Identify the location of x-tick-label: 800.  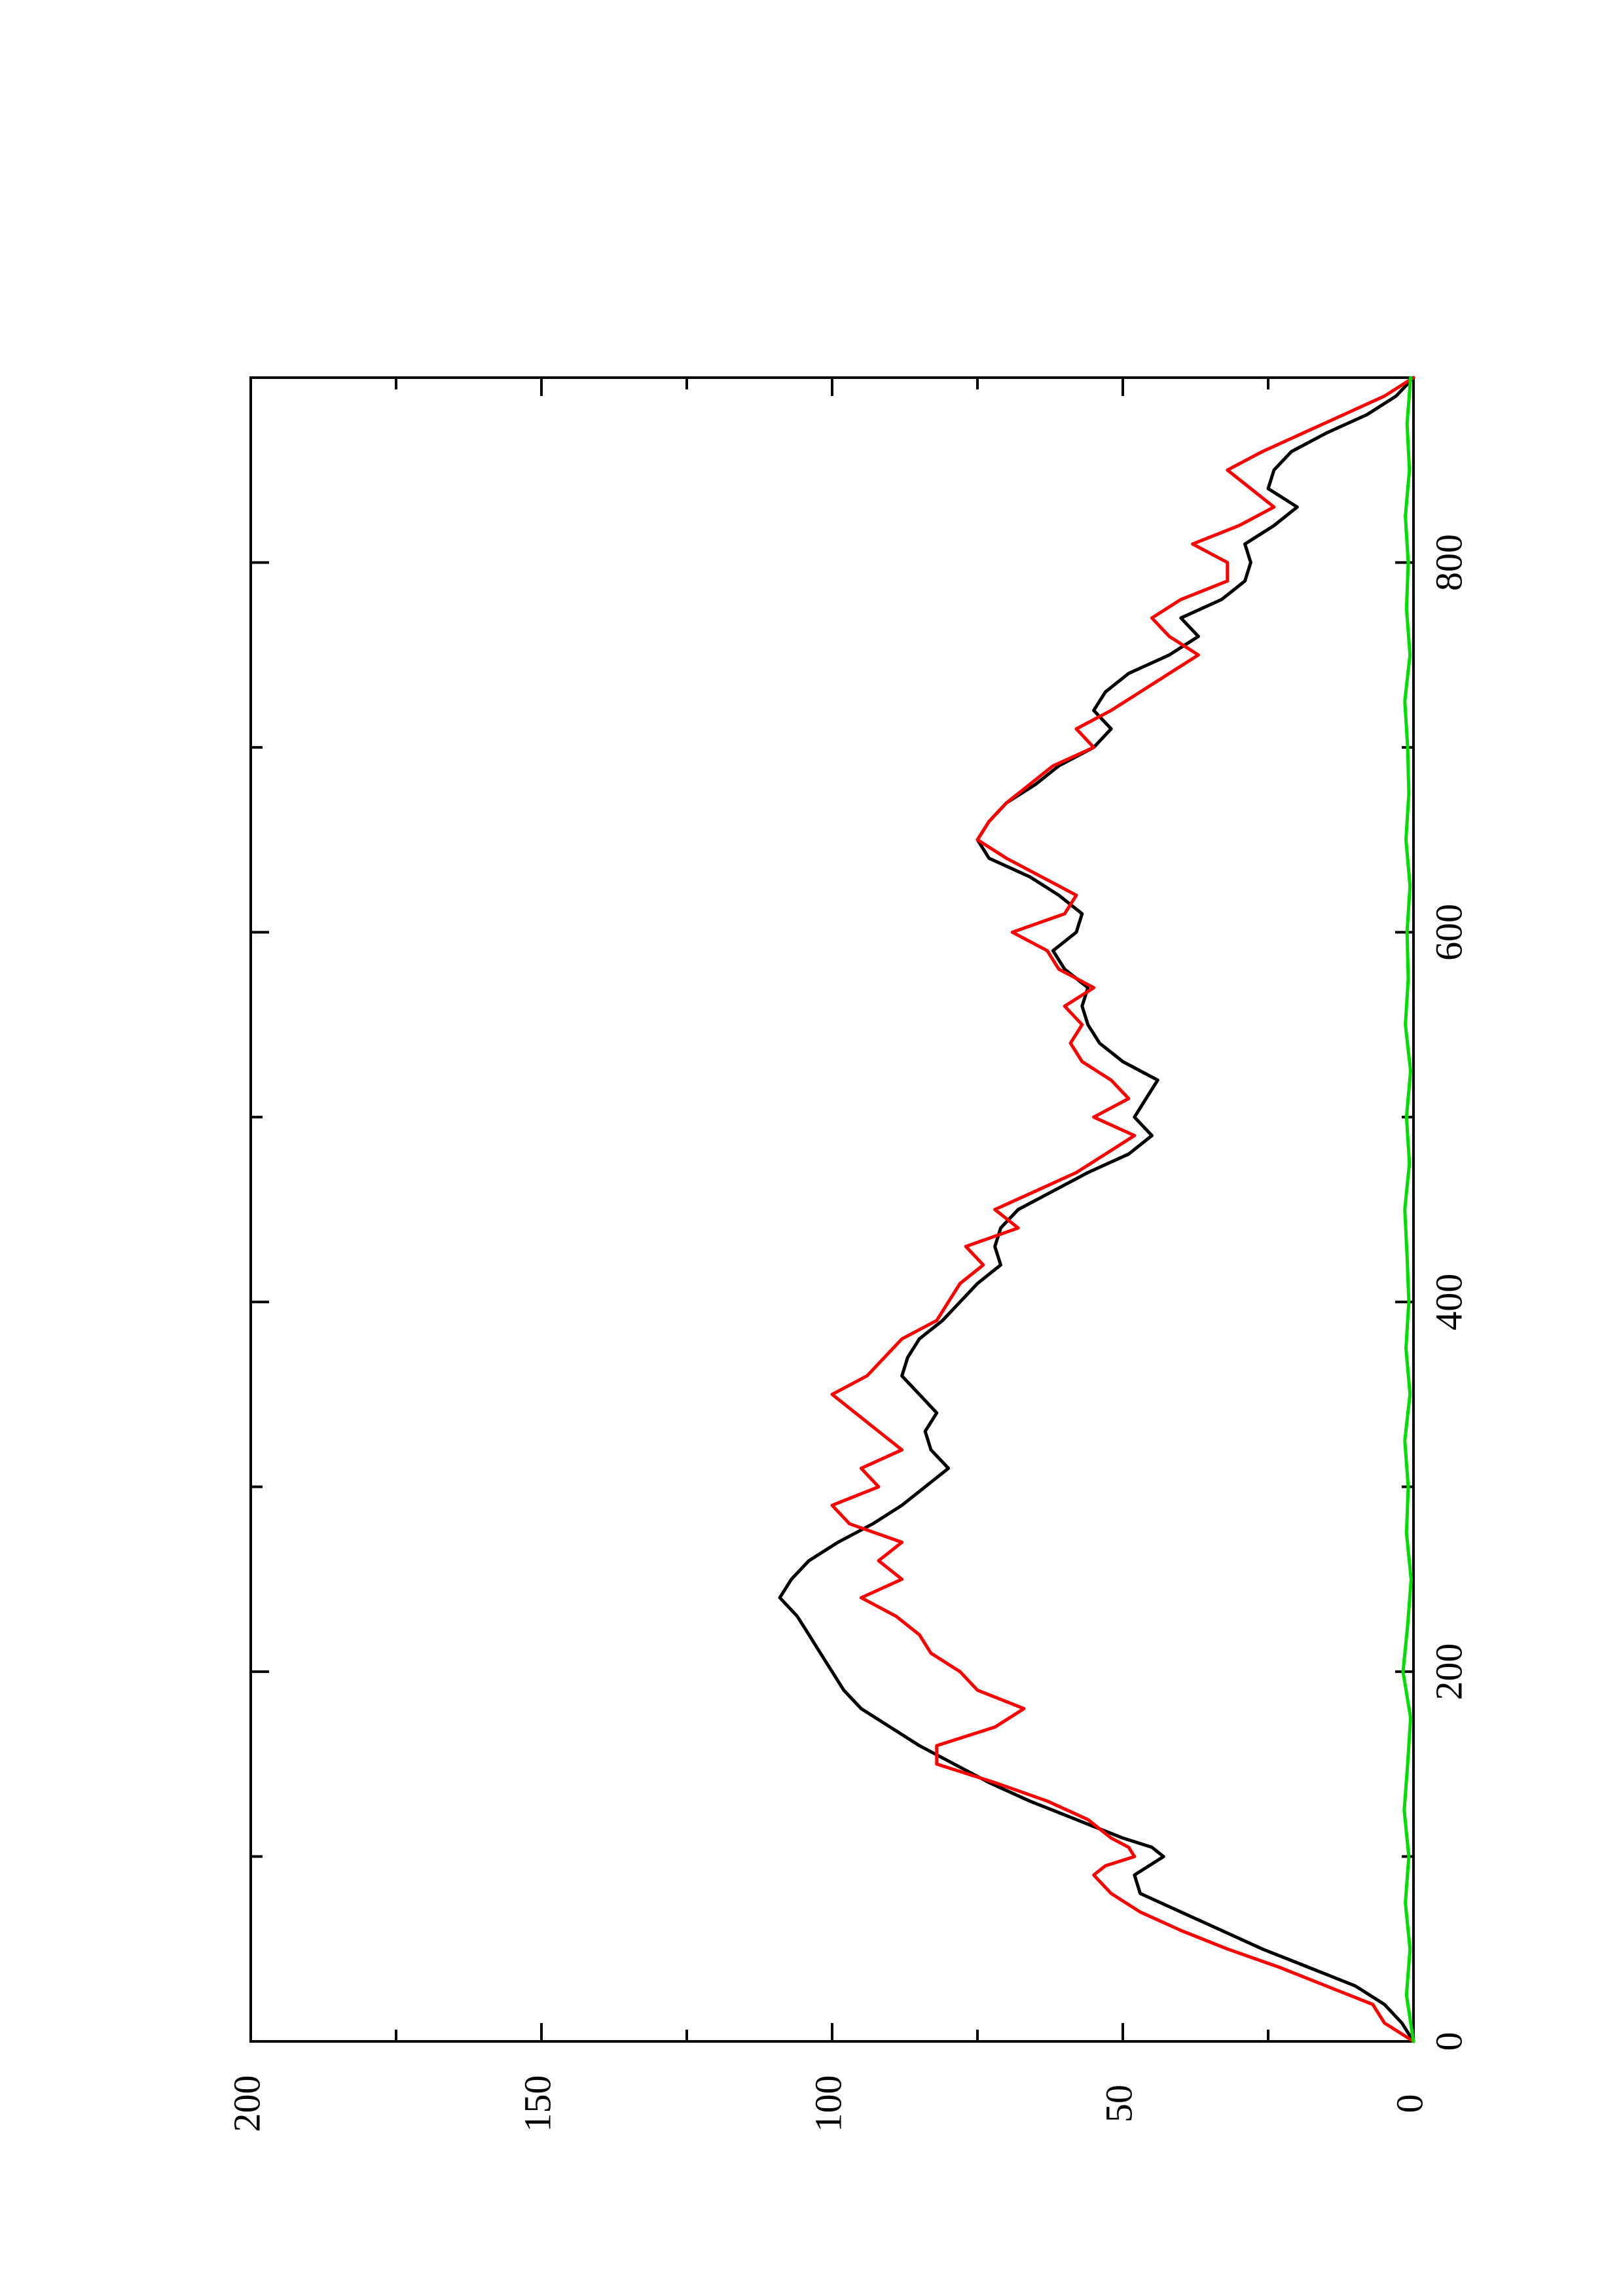
(1448, 562).